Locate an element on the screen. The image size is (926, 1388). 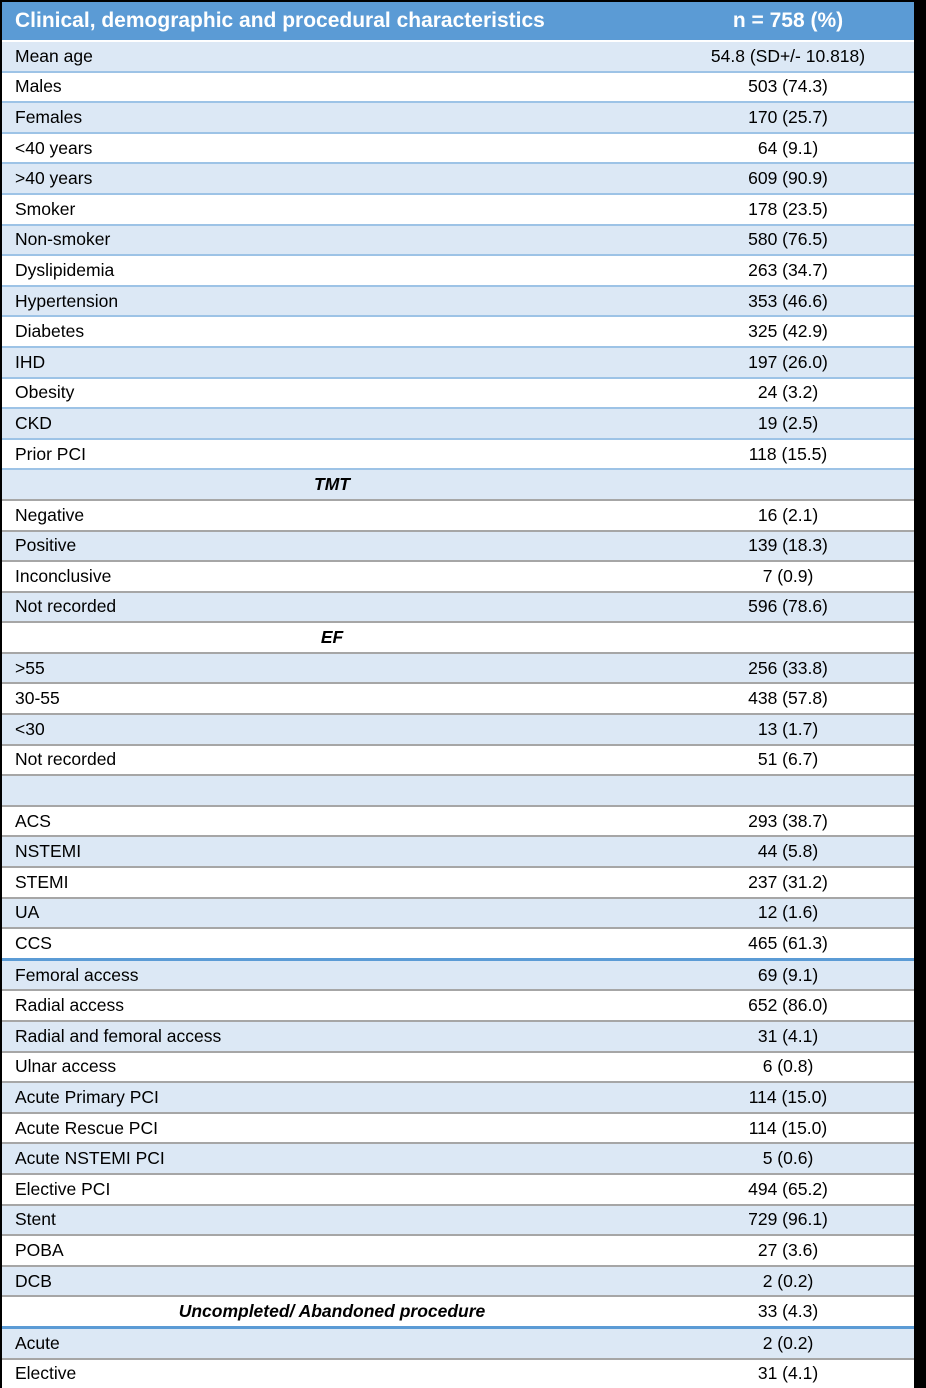
row-value: 118 (15.5) is located at coordinates (788, 453).